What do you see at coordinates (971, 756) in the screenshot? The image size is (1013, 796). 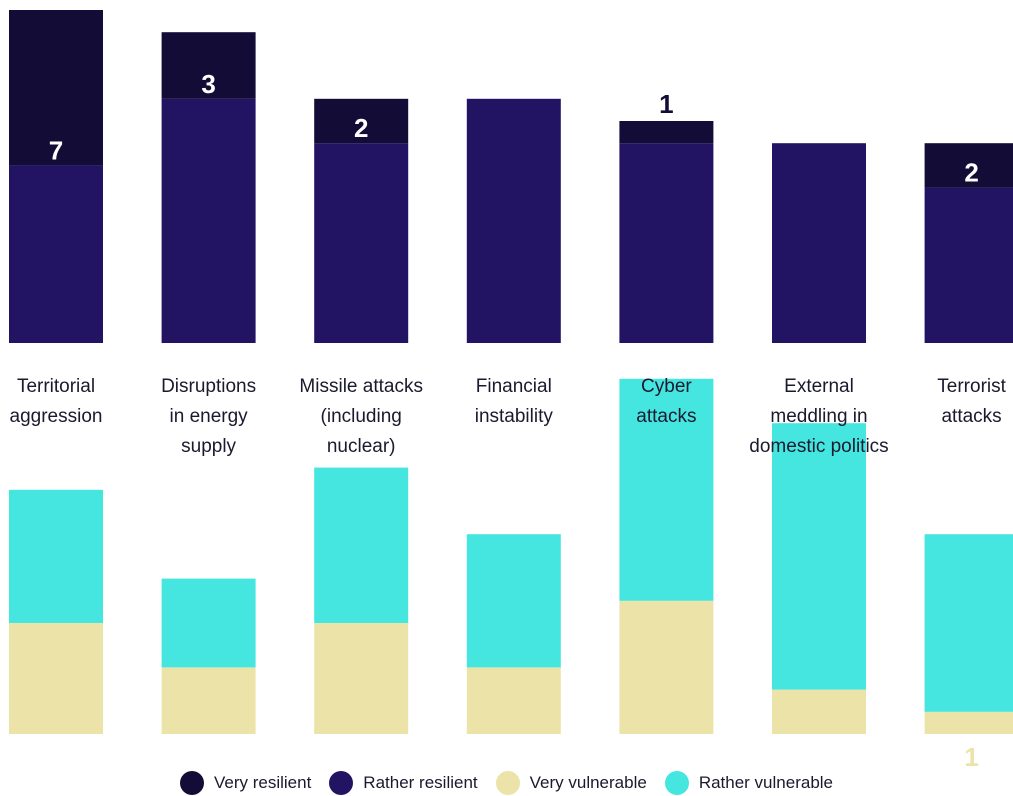 I see `data-label-very-vulnerable-terrorist-attacks: 1` at bounding box center [971, 756].